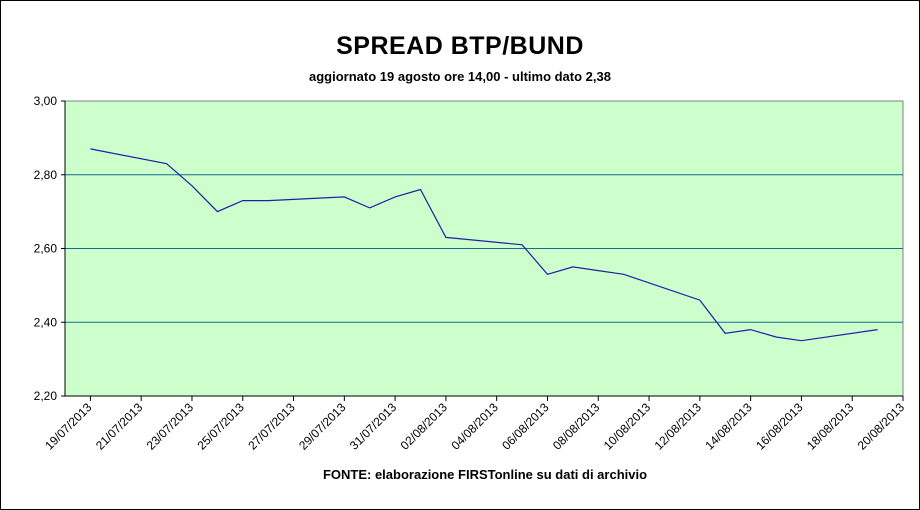  Describe the element at coordinates (46, 101) in the screenshot. I see `y-tick-label: 3,00` at that location.